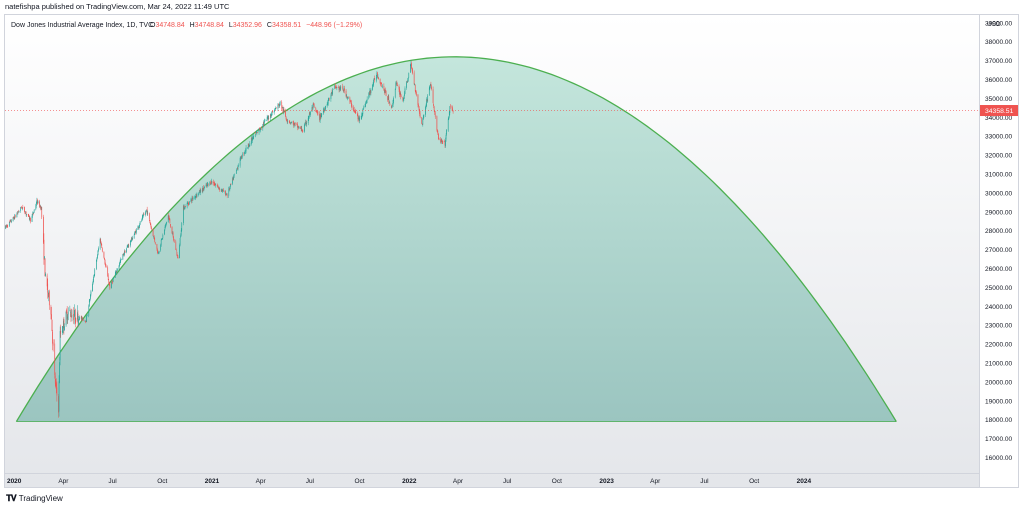 The height and width of the screenshot is (508, 1024). What do you see at coordinates (998, 364) in the screenshot?
I see `price-tick-label: 21000.00` at bounding box center [998, 364].